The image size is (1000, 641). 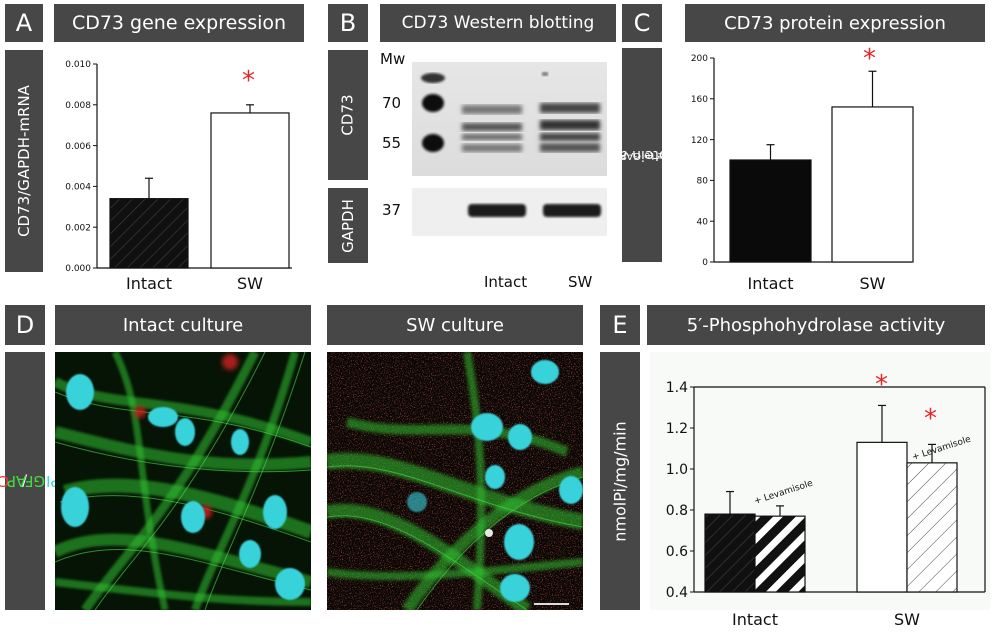 What do you see at coordinates (835, 23) in the screenshot?
I see `panel-title-c: CD73 protein expression` at bounding box center [835, 23].